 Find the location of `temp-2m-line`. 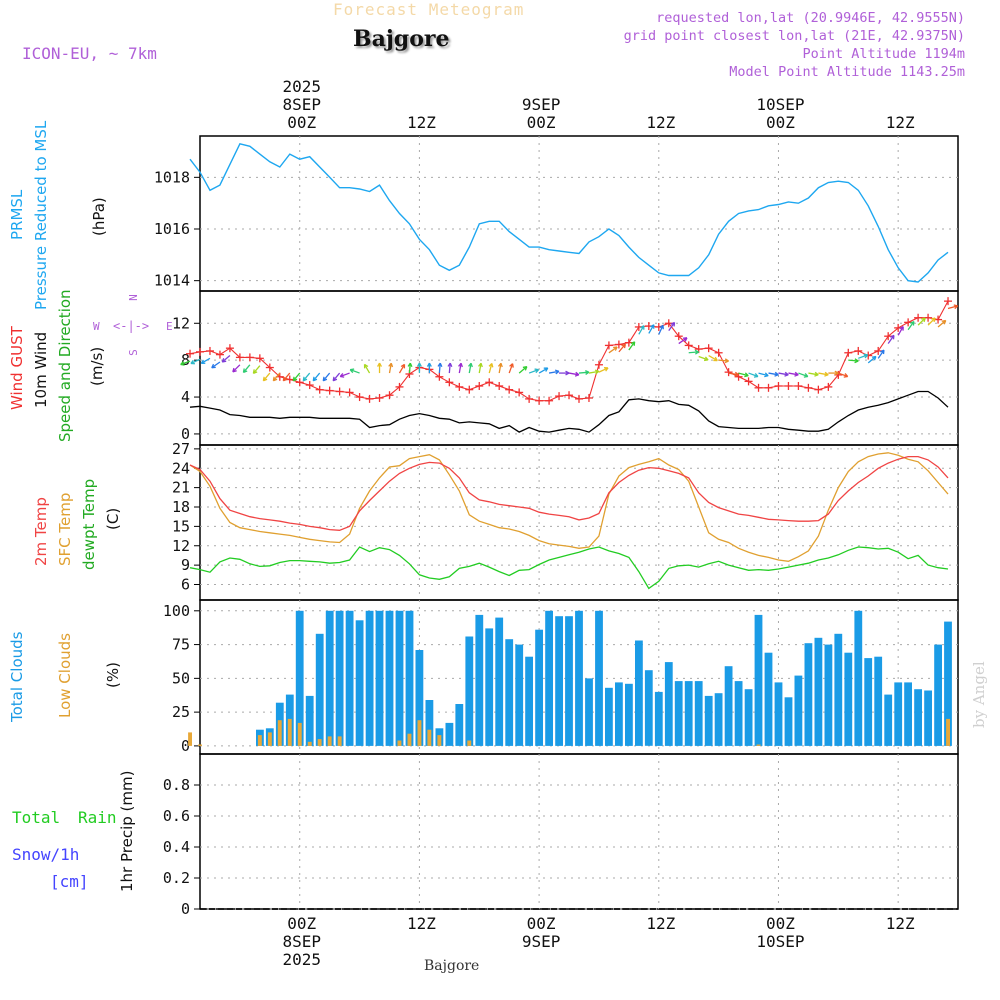

temp-2m-line is located at coordinates (569, 493).